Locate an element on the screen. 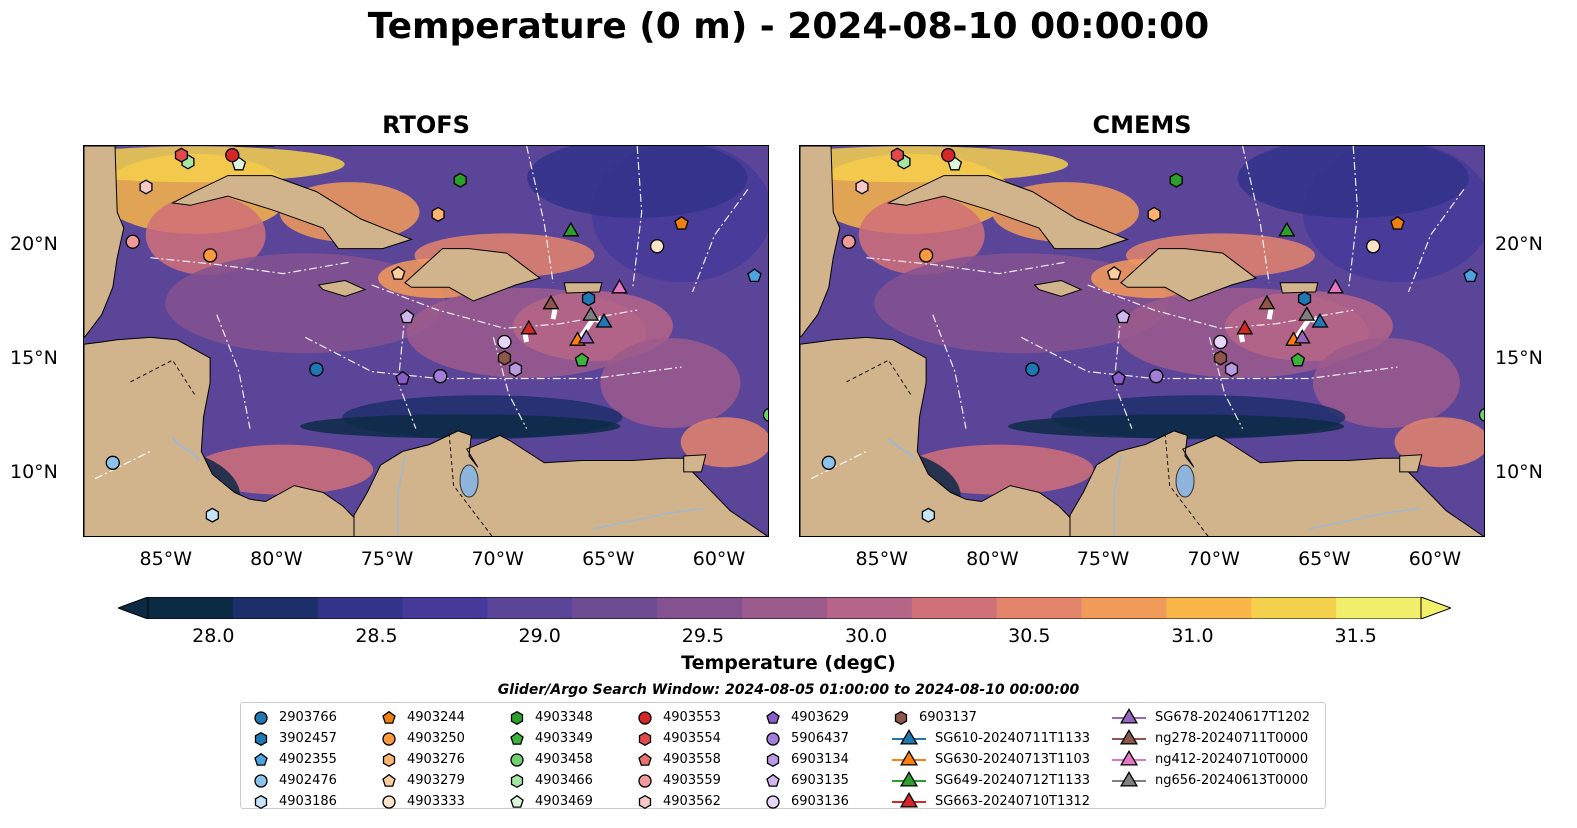 The width and height of the screenshot is (1577, 828). float-marker-SG678-20240617T1202 is located at coordinates (586, 336).